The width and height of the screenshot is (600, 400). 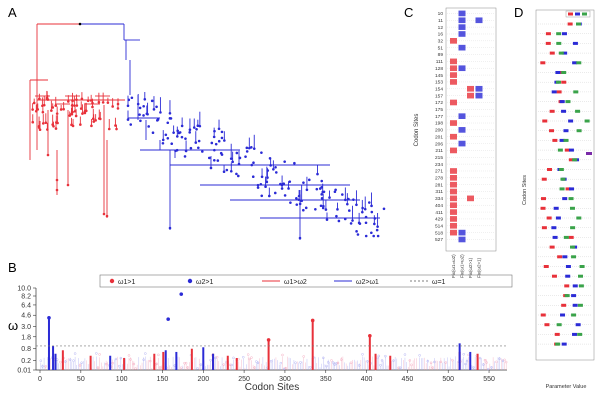 What do you see at coordinates (566, 387) in the screenshot?
I see `boxplot-x-label: Parameter Value` at bounding box center [566, 387].